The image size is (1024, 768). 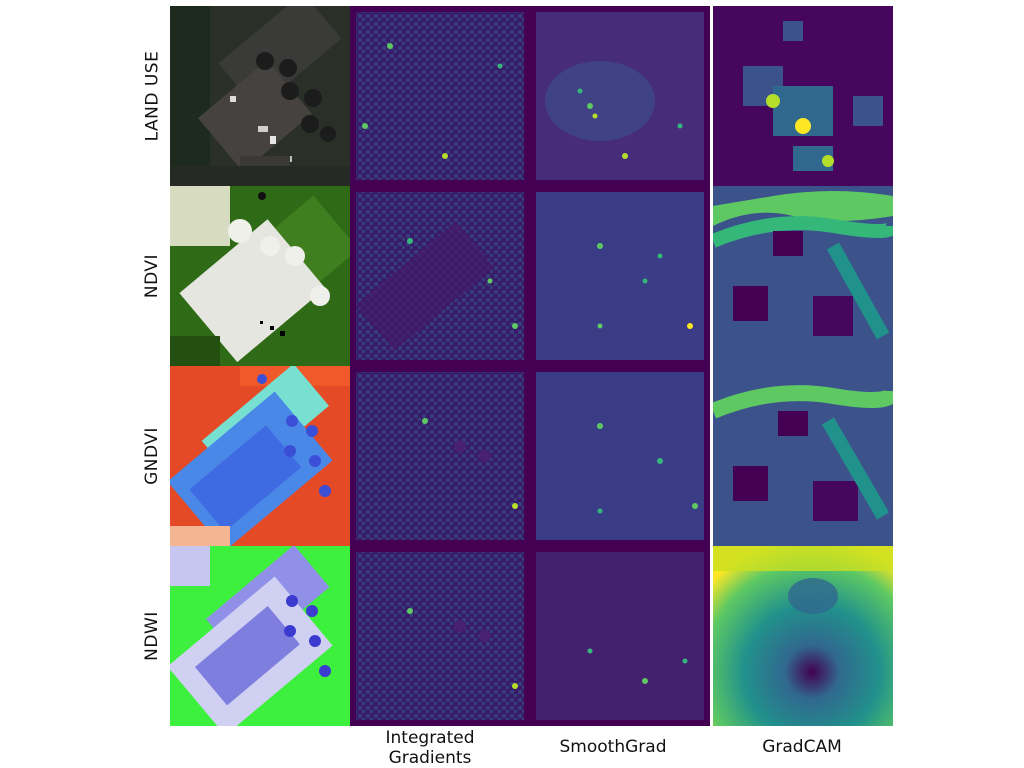 What do you see at coordinates (152, 636) in the screenshot?
I see `row-label-ndwi: NDWI` at bounding box center [152, 636].